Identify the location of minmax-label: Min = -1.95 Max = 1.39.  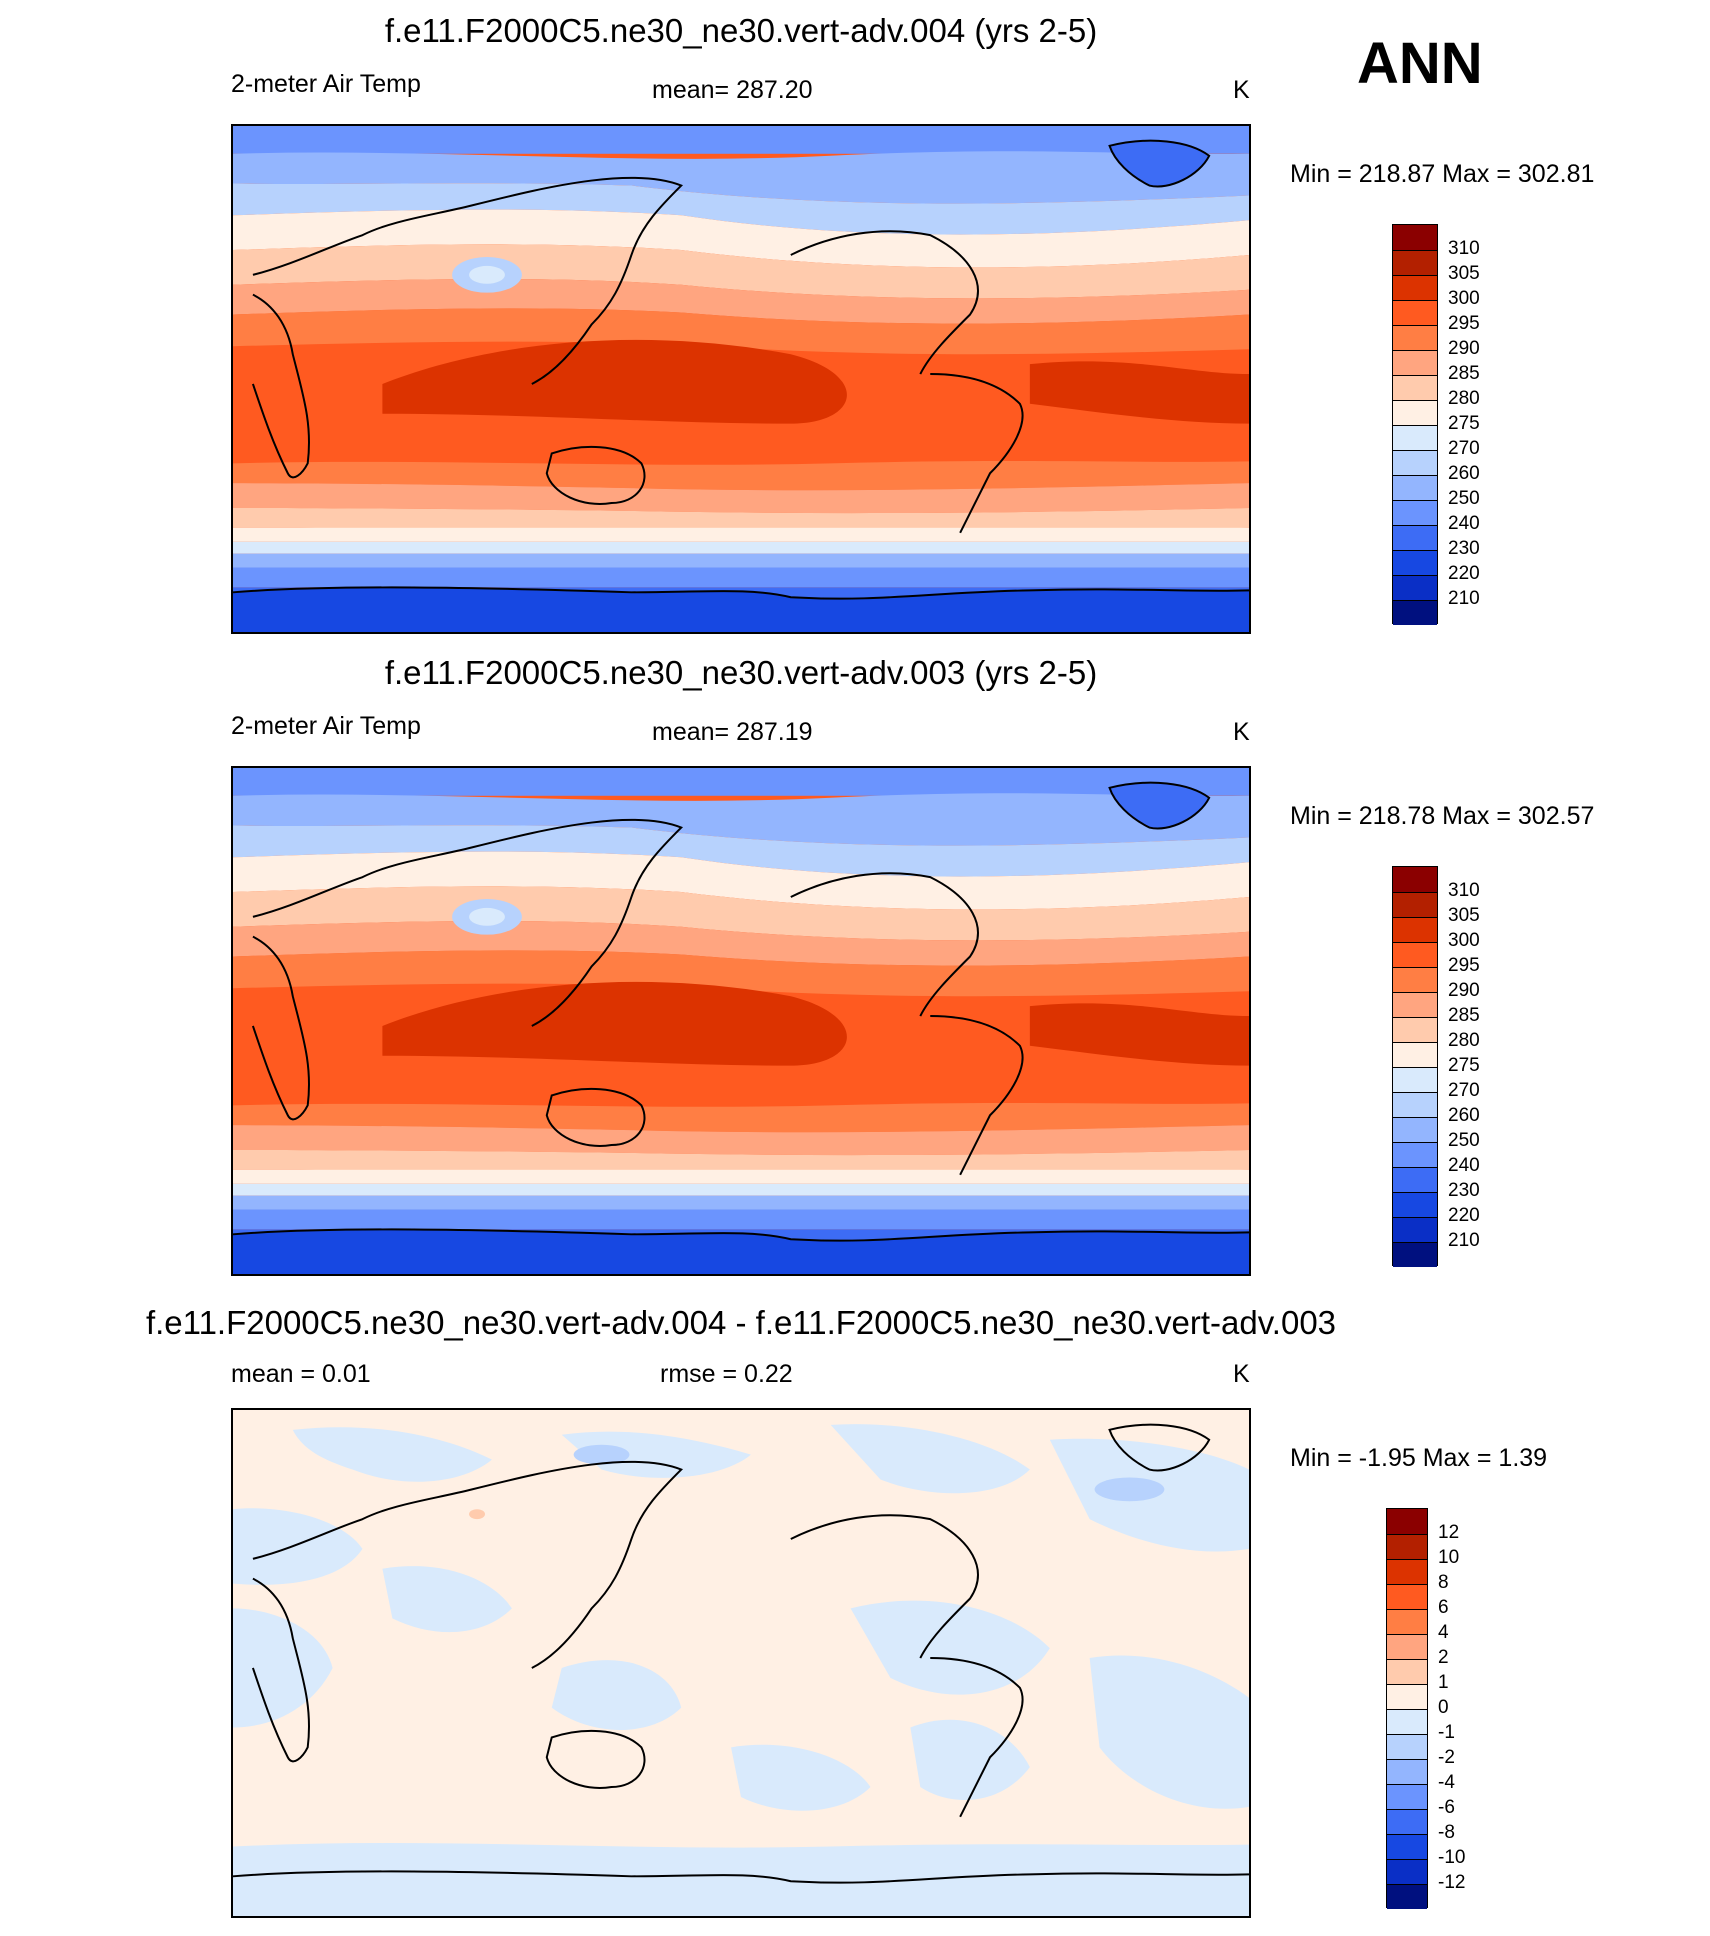
(1419, 1458).